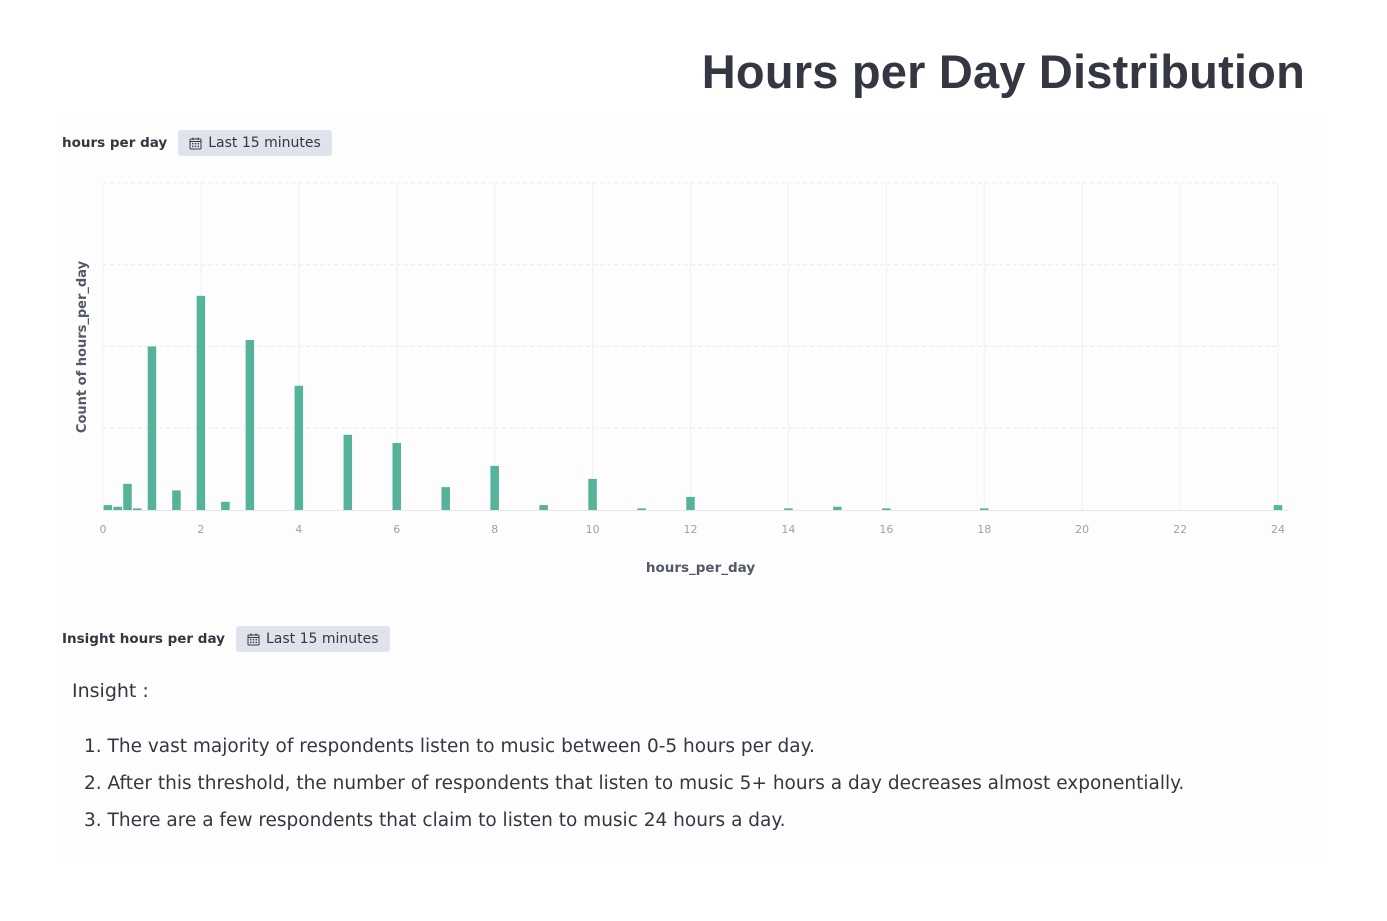 The height and width of the screenshot is (921, 1387). I want to click on x-tick-label: 0, so click(103, 529).